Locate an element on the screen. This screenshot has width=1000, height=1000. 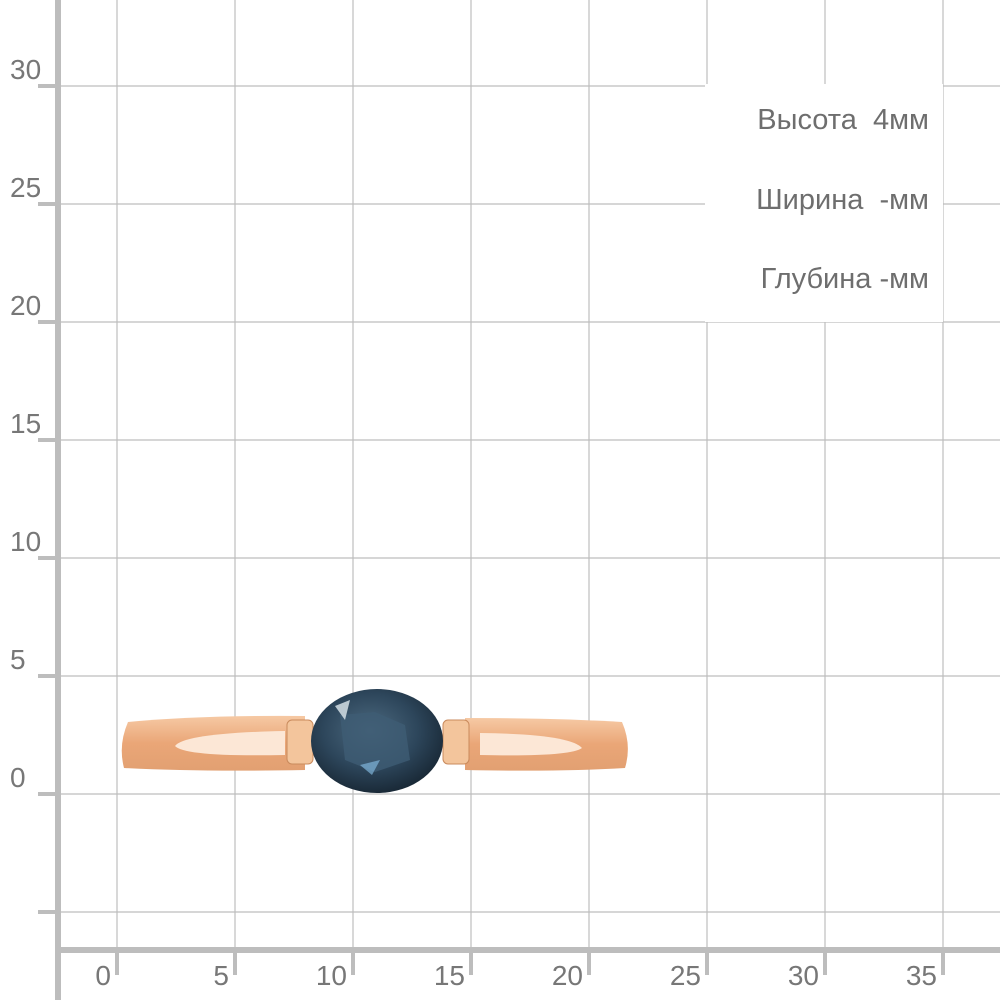
y-tick-label: 25 is located at coordinates (26, 187).